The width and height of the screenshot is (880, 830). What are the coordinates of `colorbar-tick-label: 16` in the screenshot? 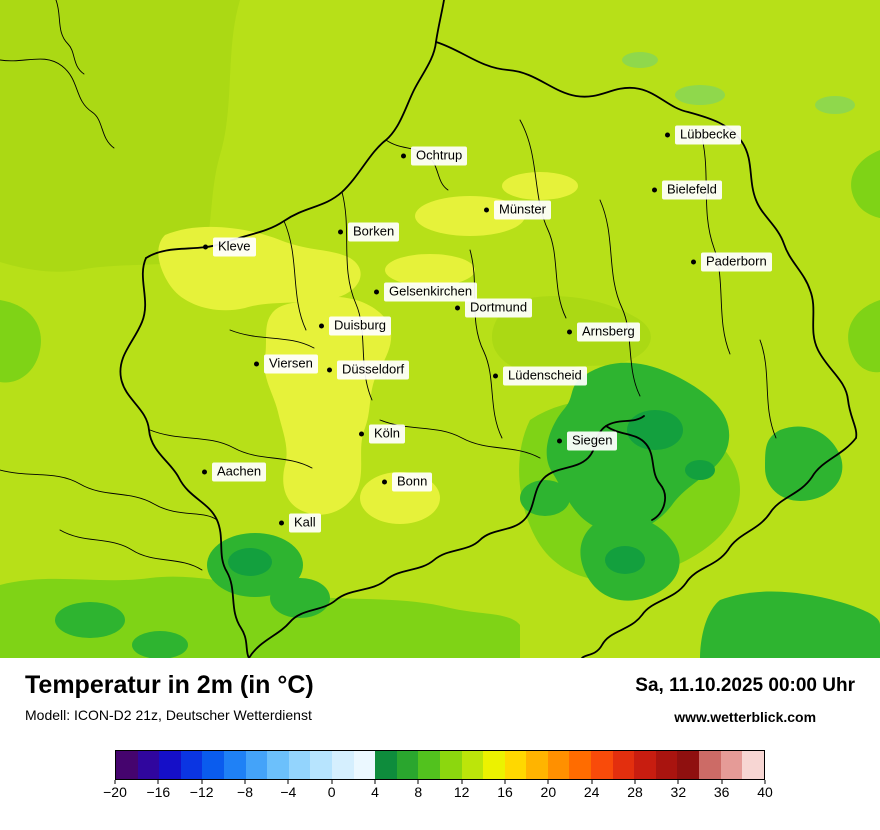 It's located at (505, 792).